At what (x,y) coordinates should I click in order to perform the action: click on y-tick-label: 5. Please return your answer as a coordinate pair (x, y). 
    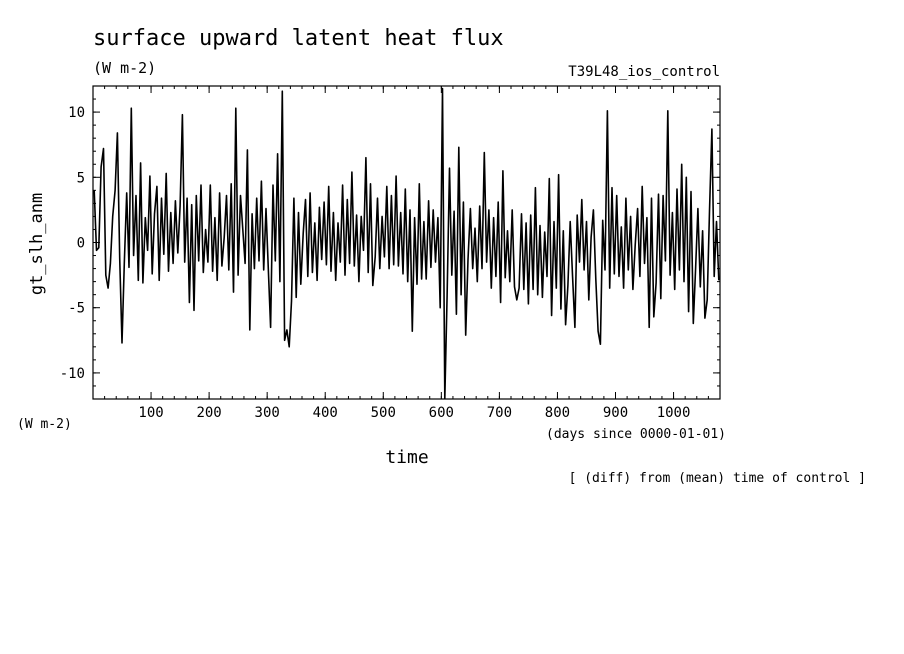
    Looking at the image, I should click on (81, 178).